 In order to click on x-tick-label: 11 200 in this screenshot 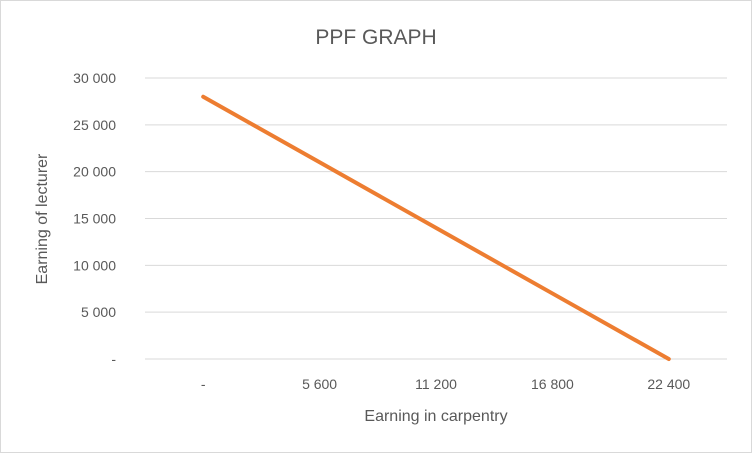, I will do `click(436, 384)`.